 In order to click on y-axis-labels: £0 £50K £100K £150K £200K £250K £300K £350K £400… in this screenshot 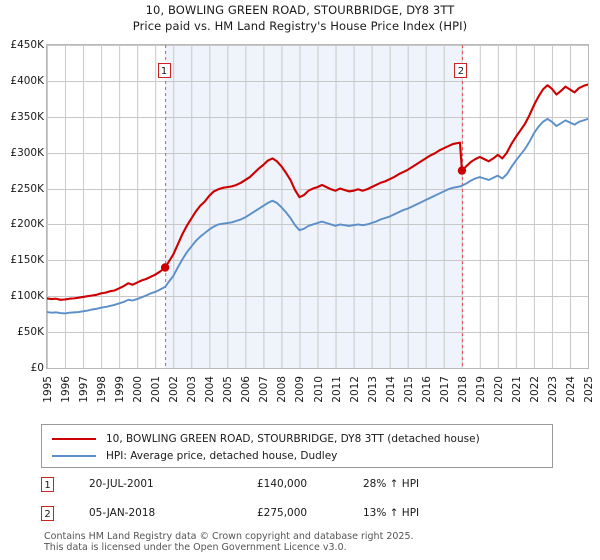, I will do `click(22, 206)`.